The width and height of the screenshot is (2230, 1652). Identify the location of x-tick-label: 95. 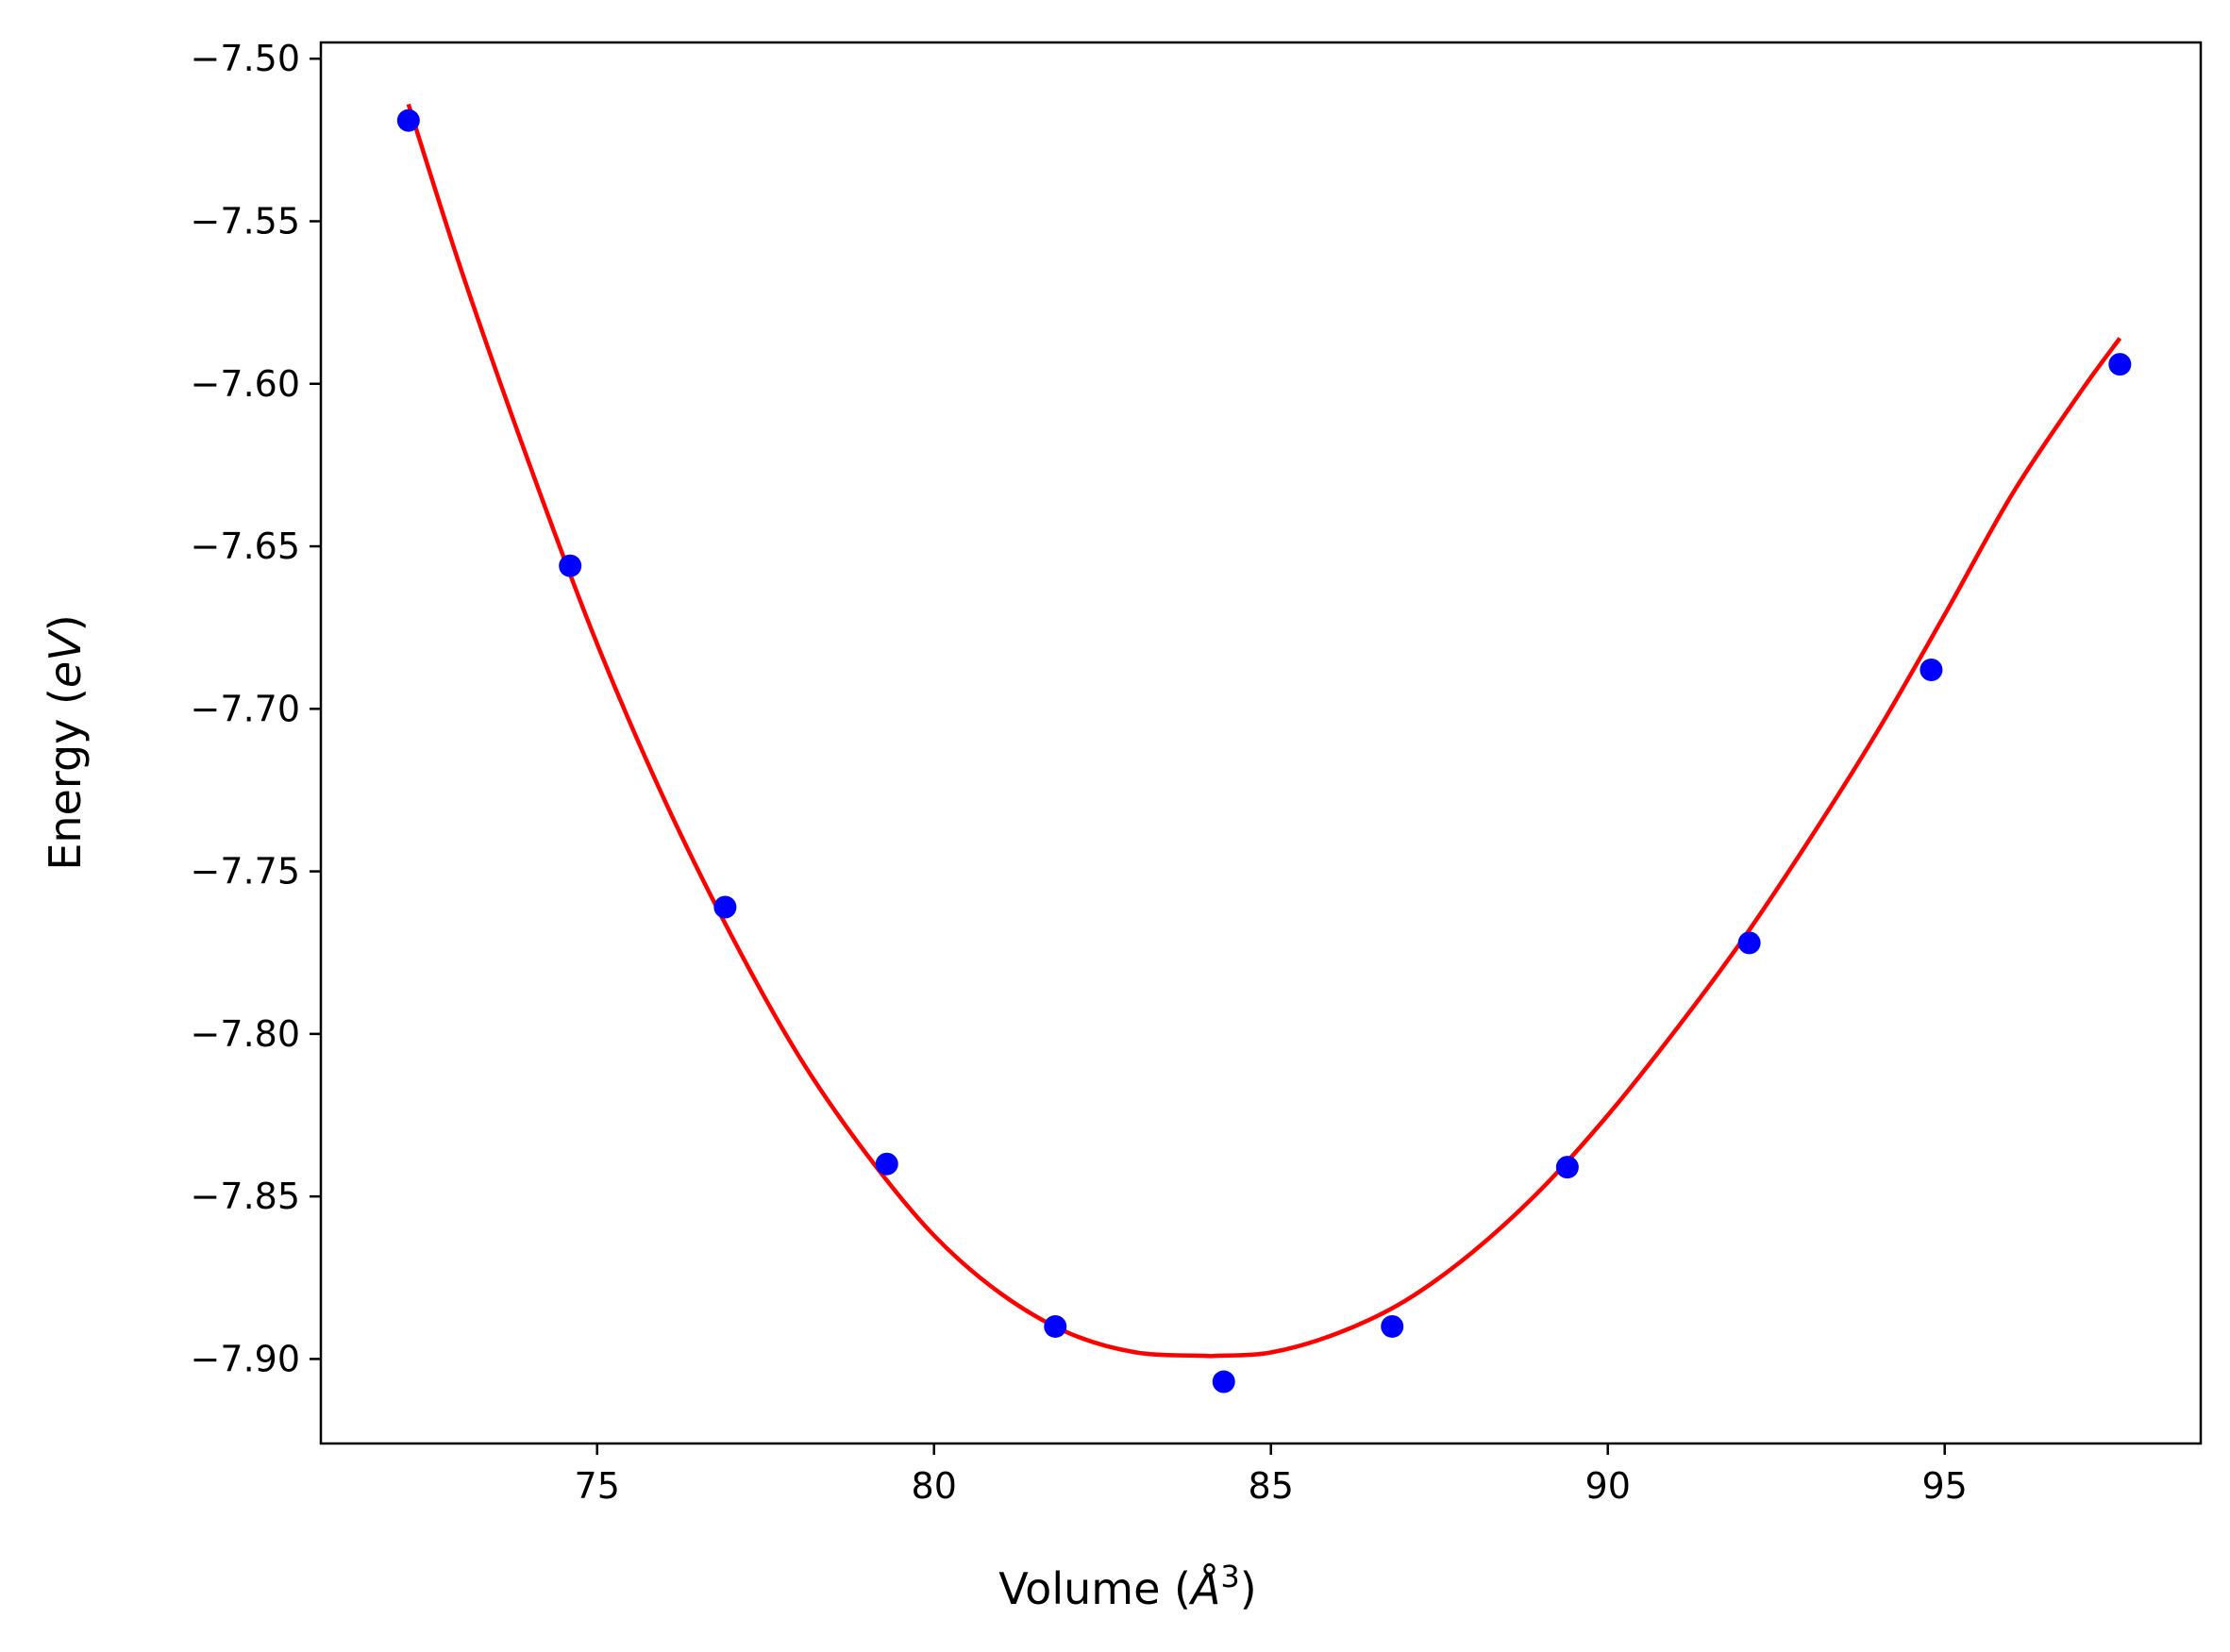
(1945, 1486).